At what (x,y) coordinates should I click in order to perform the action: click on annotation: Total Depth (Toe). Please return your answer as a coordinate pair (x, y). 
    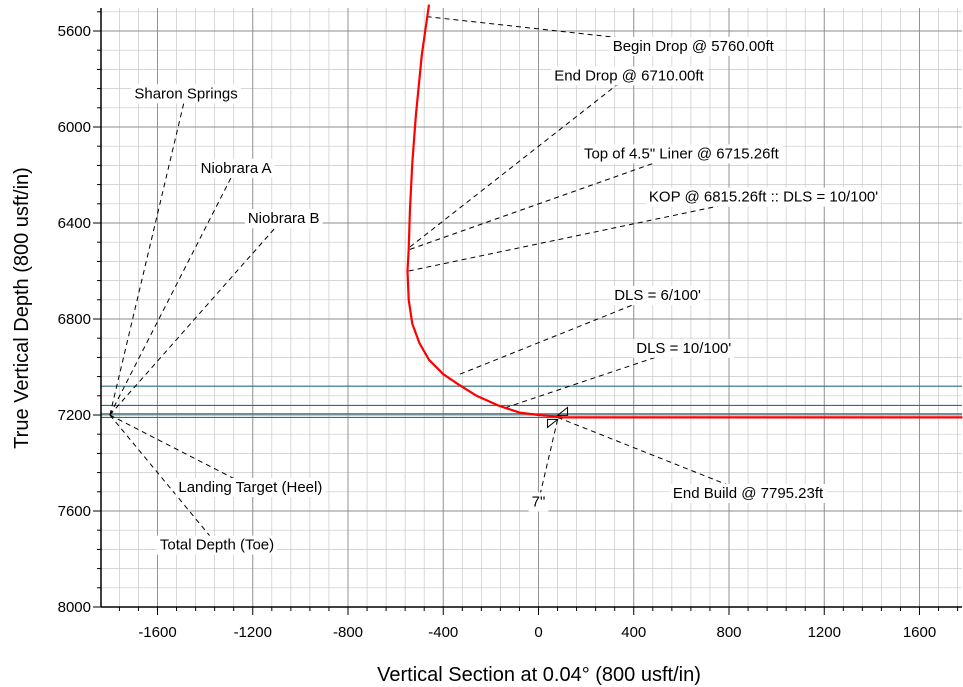
    Looking at the image, I should click on (217, 545).